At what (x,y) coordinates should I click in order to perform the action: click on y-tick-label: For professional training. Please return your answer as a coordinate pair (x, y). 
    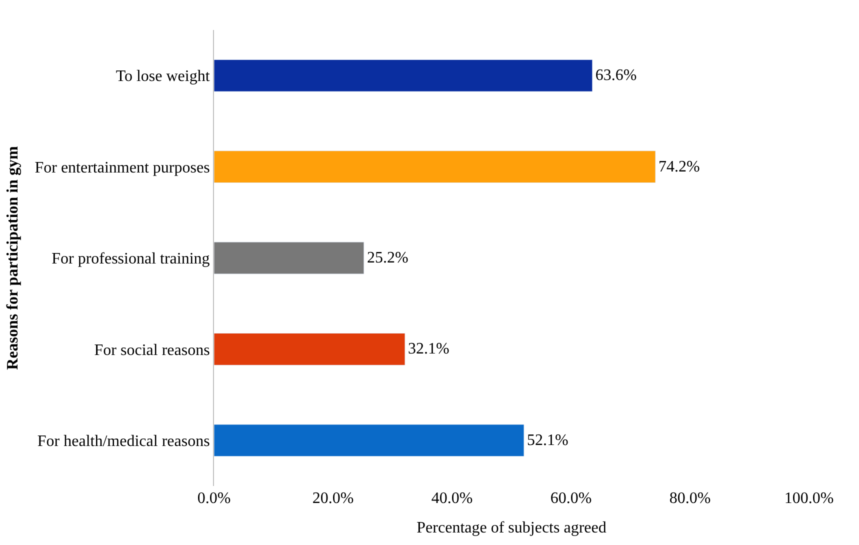
    Looking at the image, I should click on (131, 259).